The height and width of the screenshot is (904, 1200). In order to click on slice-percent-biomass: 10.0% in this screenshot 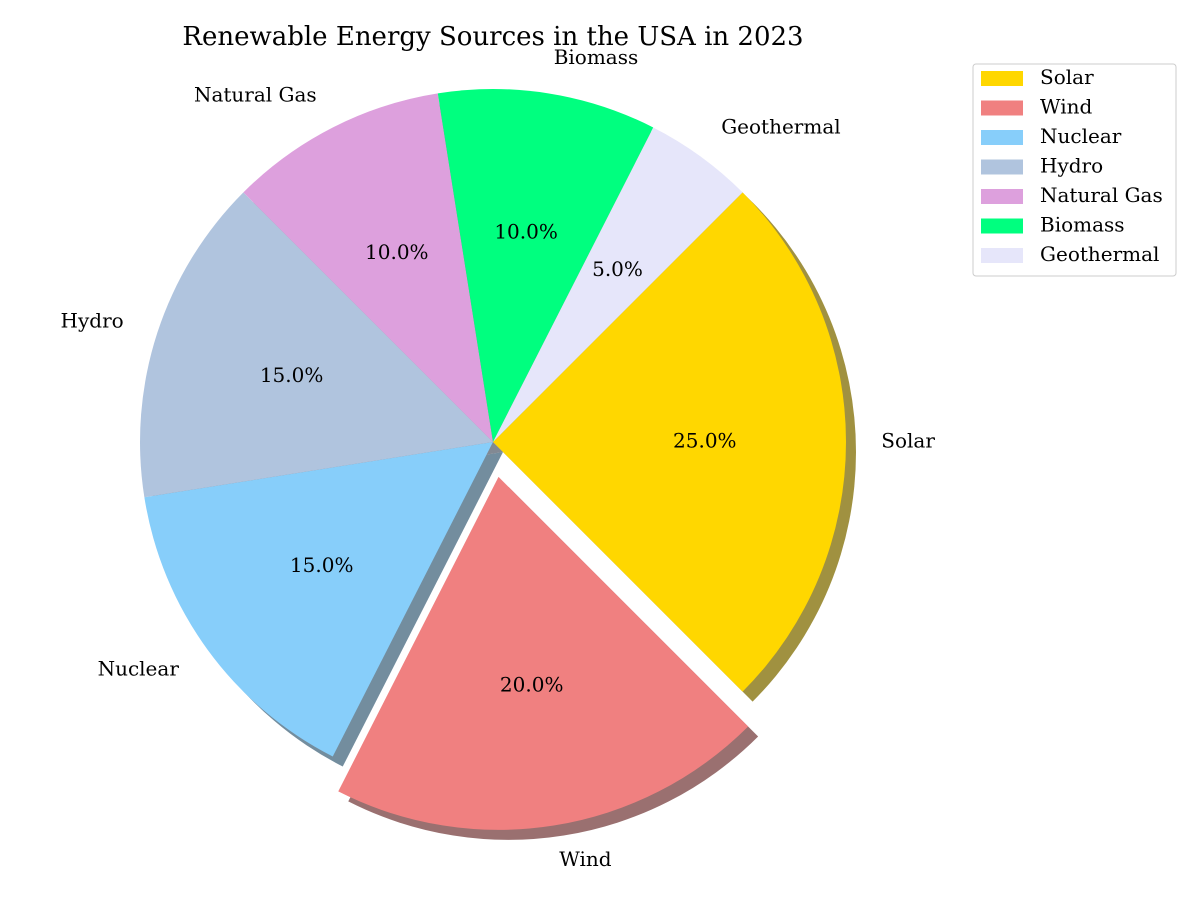, I will do `click(526, 231)`.